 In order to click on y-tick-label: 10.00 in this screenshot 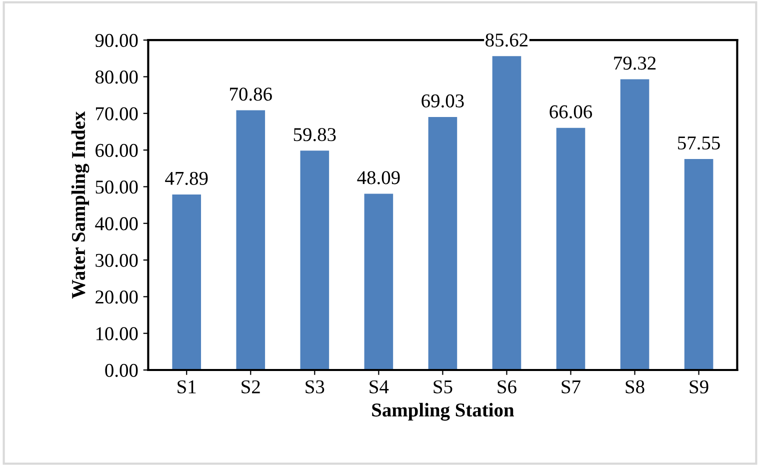, I will do `click(117, 333)`.